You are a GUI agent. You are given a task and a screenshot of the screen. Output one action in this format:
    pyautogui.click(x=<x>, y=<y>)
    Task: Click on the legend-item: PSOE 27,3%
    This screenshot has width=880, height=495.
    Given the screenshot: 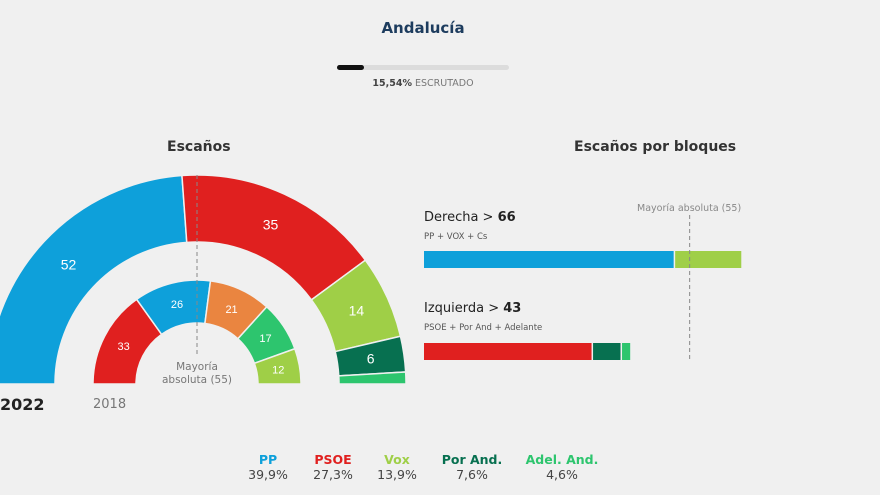 What is the action you would take?
    pyautogui.click(x=333, y=467)
    